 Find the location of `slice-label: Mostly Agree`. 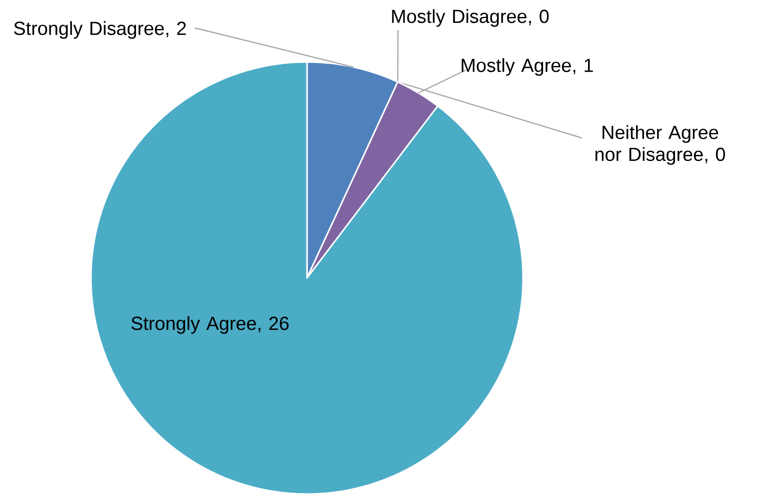

slice-label: Mostly Agree is located at coordinates (516, 67).